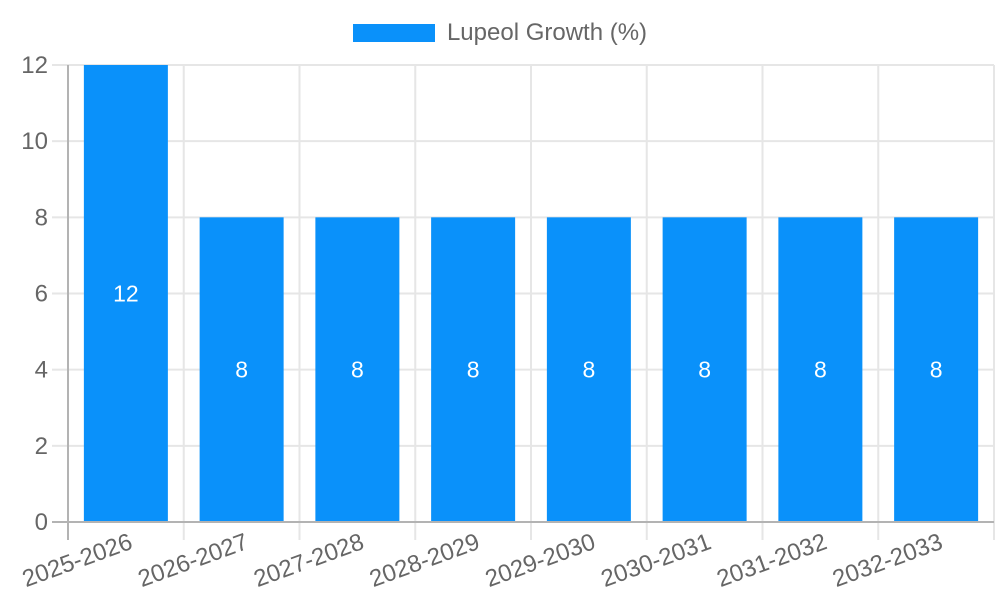 The height and width of the screenshot is (600, 1000). What do you see at coordinates (547, 32) in the screenshot?
I see `legend-label: Lupeol Growth (%)` at bounding box center [547, 32].